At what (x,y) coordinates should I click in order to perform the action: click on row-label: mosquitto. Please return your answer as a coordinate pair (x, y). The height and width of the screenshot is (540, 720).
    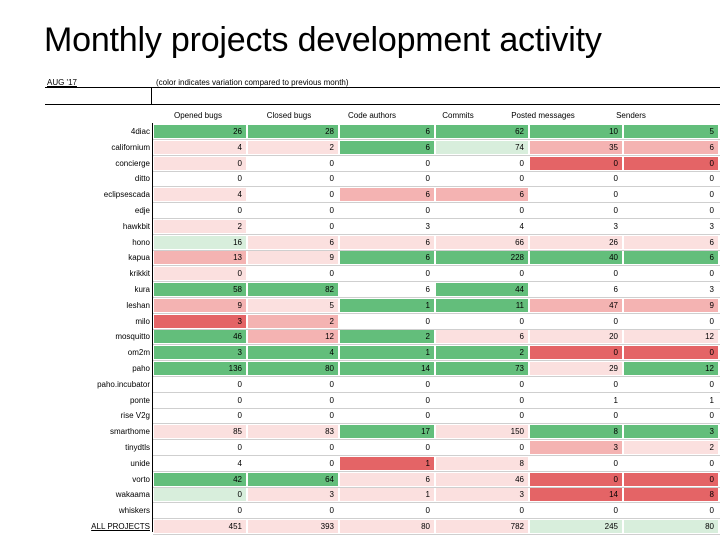
    Looking at the image, I should click on (132, 337).